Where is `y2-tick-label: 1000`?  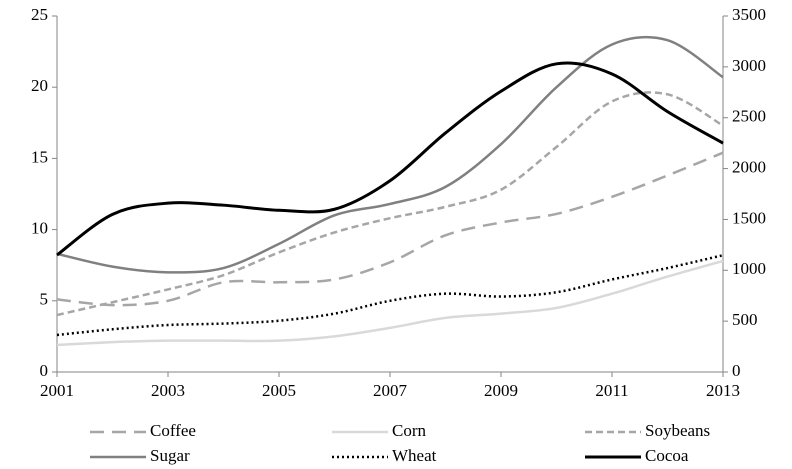
y2-tick-label: 1000 is located at coordinates (749, 268).